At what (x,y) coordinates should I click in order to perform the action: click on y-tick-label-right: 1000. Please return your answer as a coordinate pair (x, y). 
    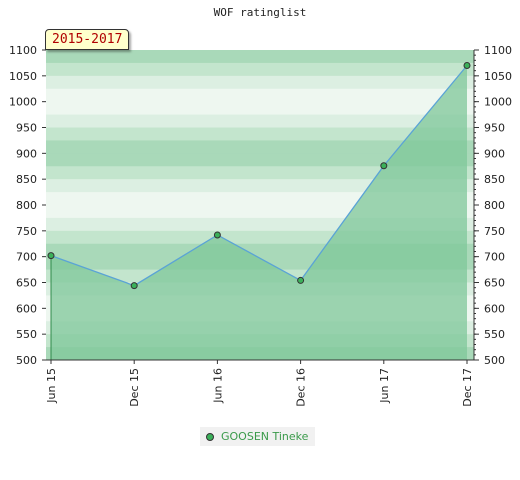
    Looking at the image, I should click on (498, 102).